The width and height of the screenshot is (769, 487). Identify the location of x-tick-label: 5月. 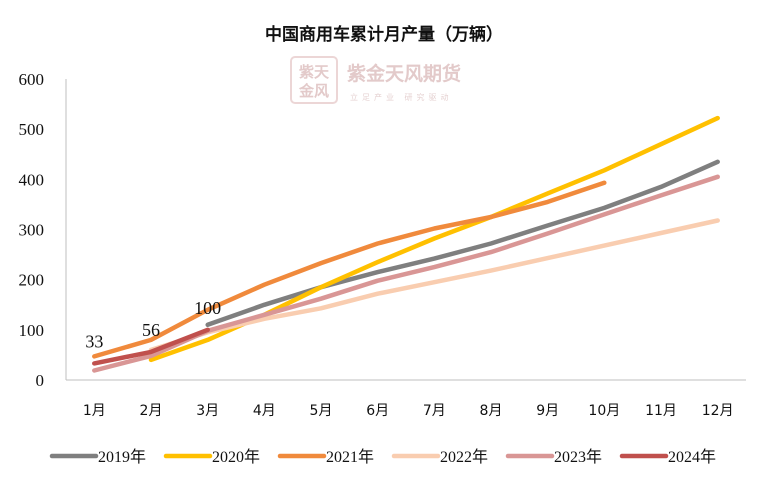
(321, 411).